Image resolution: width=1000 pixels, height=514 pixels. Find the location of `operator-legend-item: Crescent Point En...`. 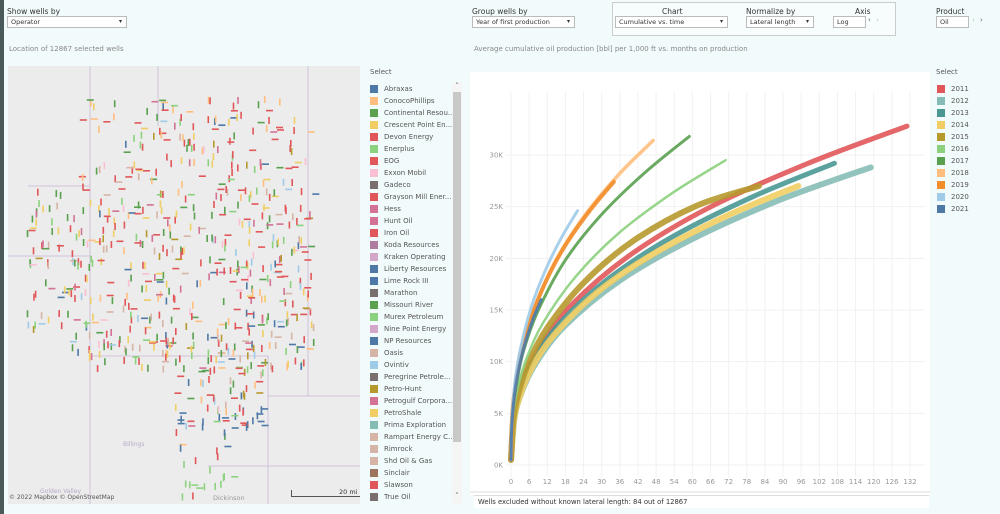

operator-legend-item: Crescent Point En... is located at coordinates (411, 124).